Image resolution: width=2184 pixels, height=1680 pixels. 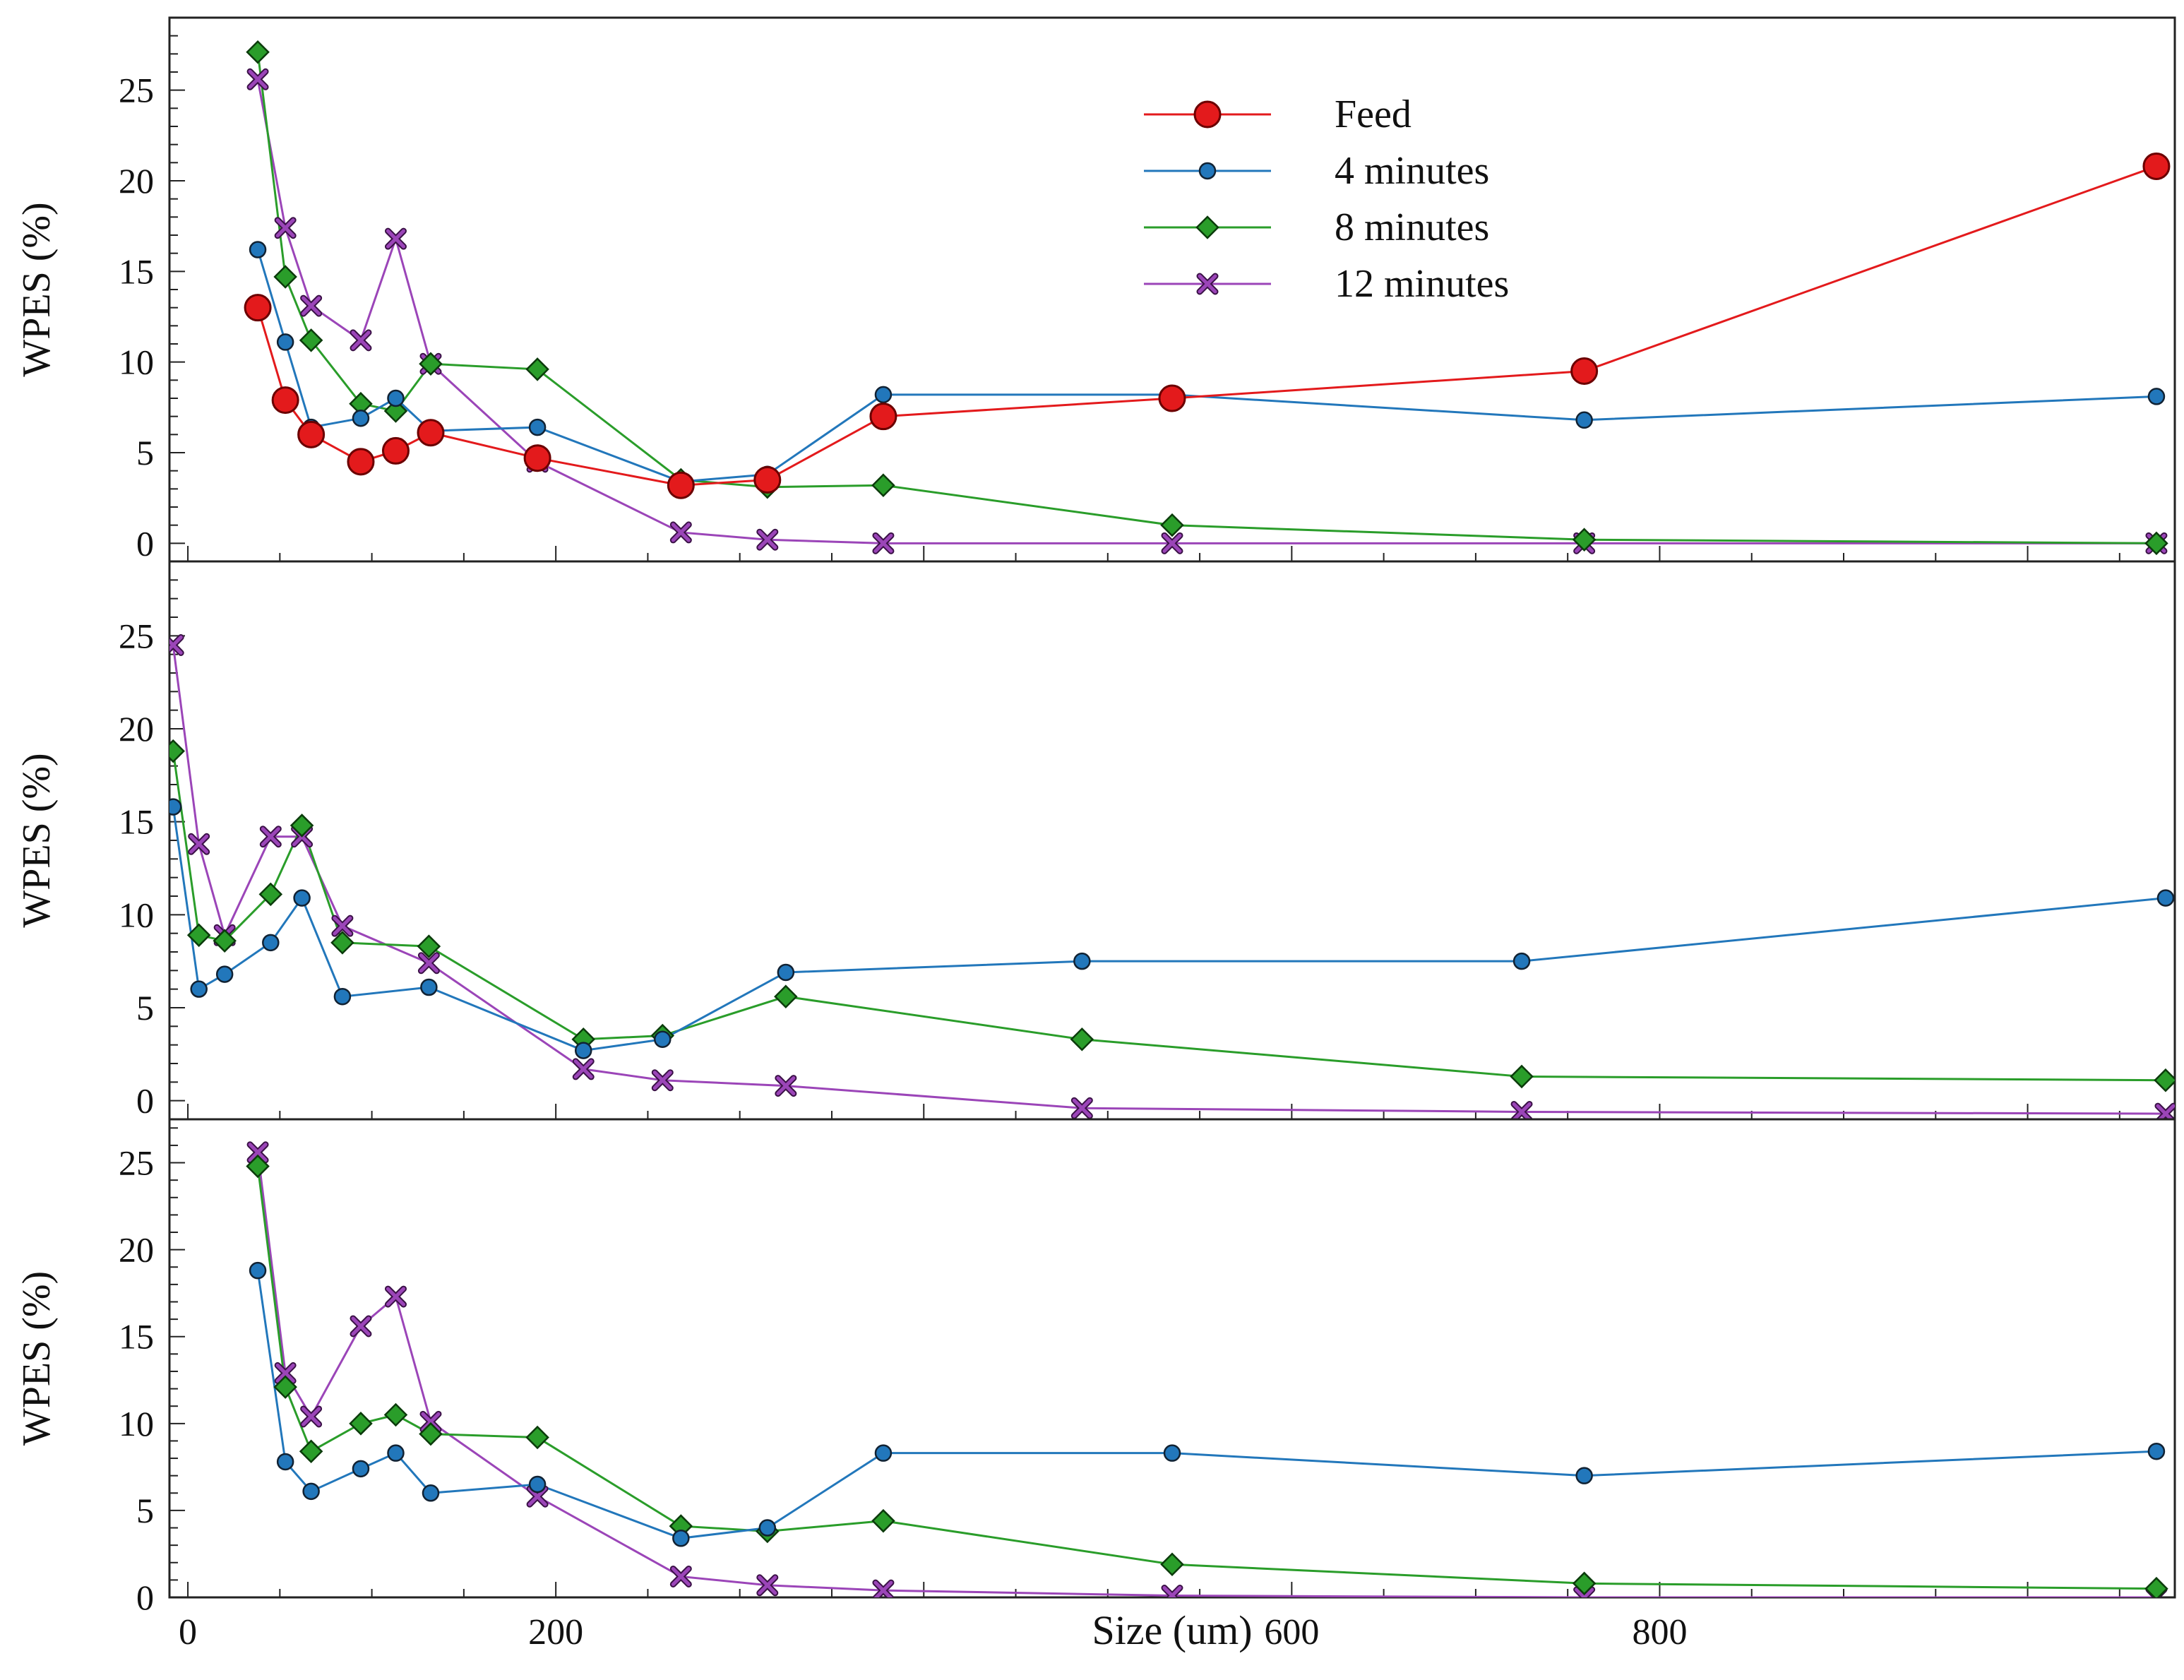 What do you see at coordinates (136, 915) in the screenshot?
I see `y-tick-label: 10` at bounding box center [136, 915].